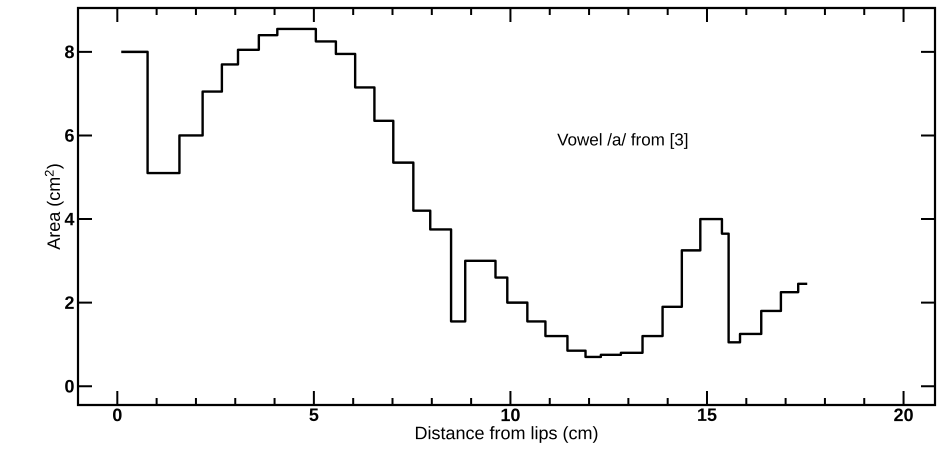  What do you see at coordinates (707, 415) in the screenshot?
I see `x-tick-label: 15` at bounding box center [707, 415].